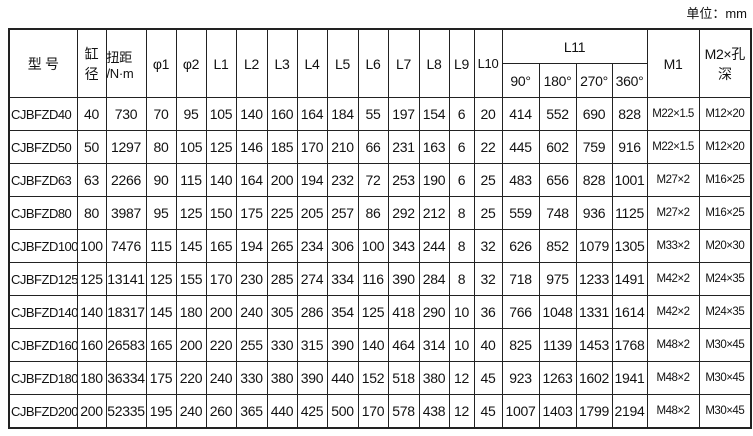 This screenshot has height=436, width=753. Describe the element at coordinates (126, 63) in the screenshot. I see `header-torque: 扭距/N·m` at that location.